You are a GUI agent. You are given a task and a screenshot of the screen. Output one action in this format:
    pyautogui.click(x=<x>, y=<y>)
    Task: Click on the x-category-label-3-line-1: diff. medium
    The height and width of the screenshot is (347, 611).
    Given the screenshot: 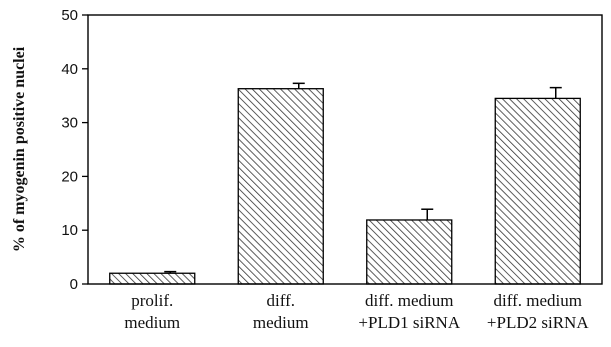 What is the action you would take?
    pyautogui.click(x=409, y=300)
    